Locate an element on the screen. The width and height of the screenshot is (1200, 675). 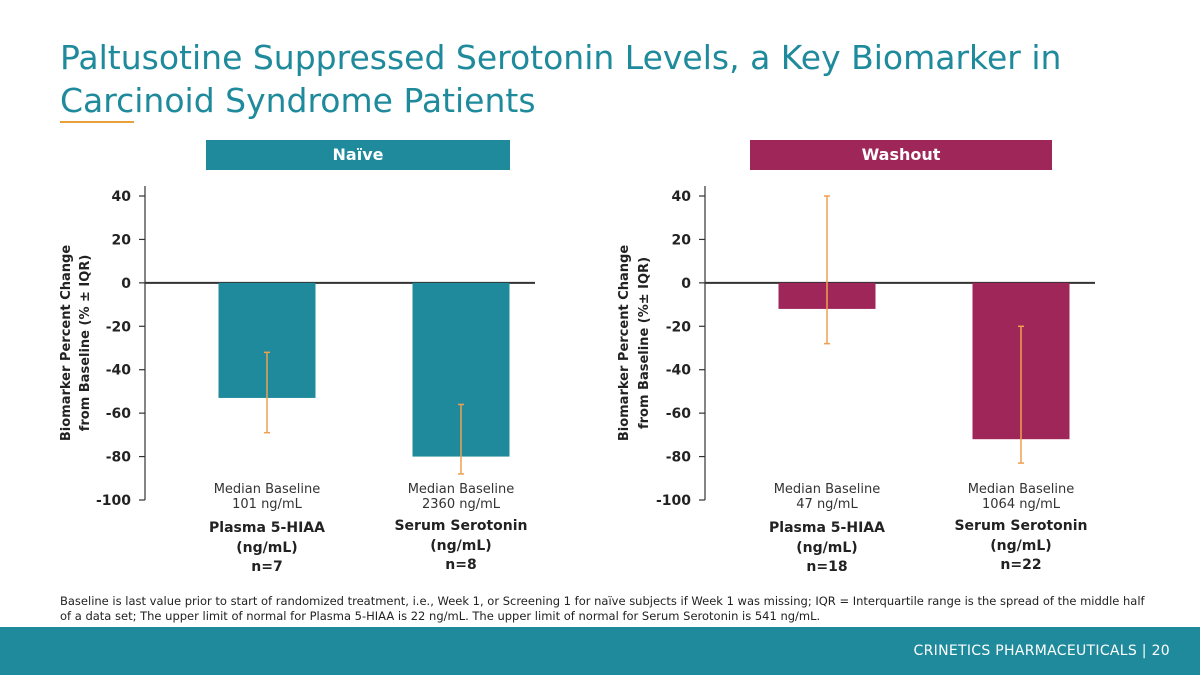
washout-y-tick-label: -80 is located at coordinates (679, 458).